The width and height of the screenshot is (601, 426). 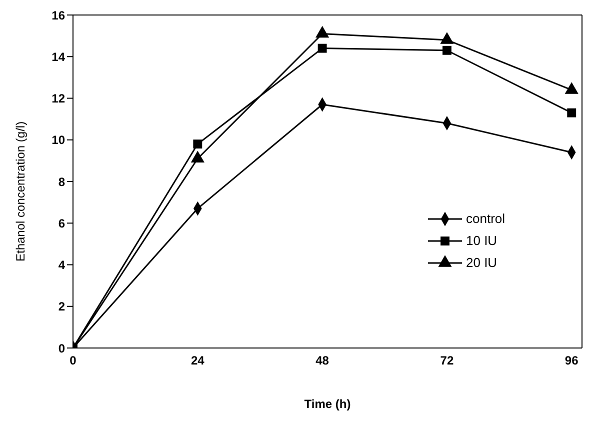 What do you see at coordinates (62, 223) in the screenshot?
I see `y-tick-label: 6` at bounding box center [62, 223].